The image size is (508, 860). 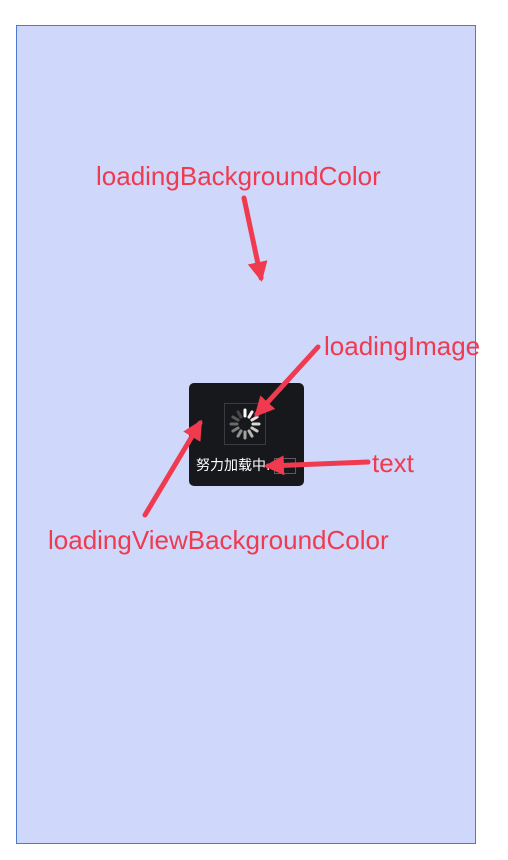 What do you see at coordinates (402, 346) in the screenshot?
I see `annotation-loading-image: loadingImage` at bounding box center [402, 346].